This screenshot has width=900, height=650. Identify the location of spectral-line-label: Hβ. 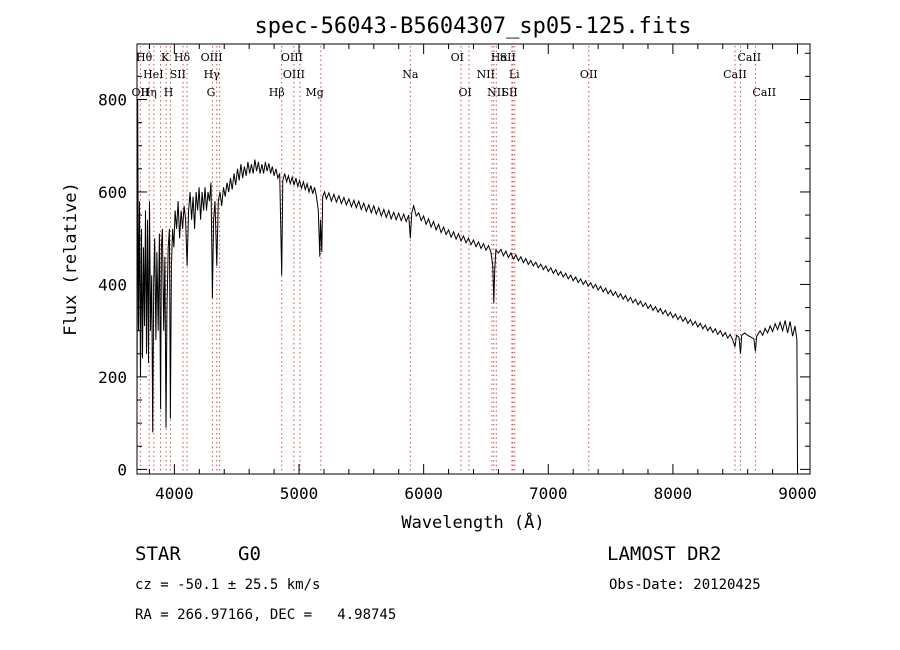
(277, 92).